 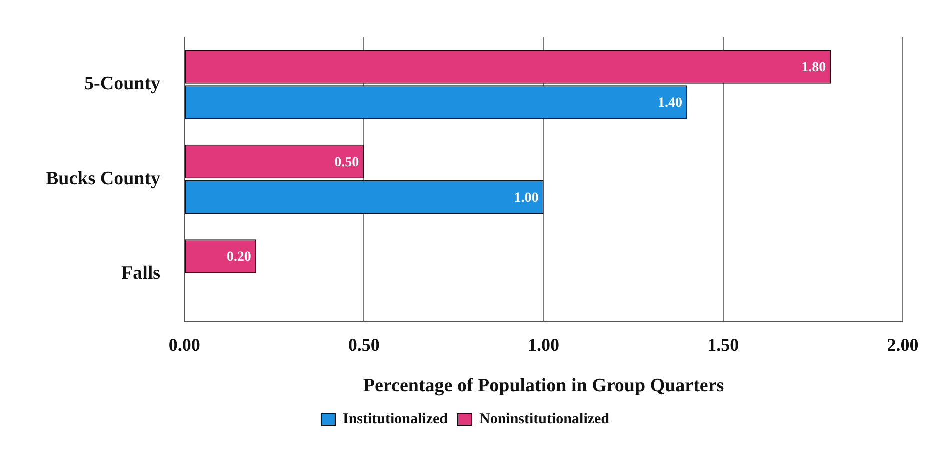 What do you see at coordinates (544, 345) in the screenshot?
I see `x-tick-label: 1.00` at bounding box center [544, 345].